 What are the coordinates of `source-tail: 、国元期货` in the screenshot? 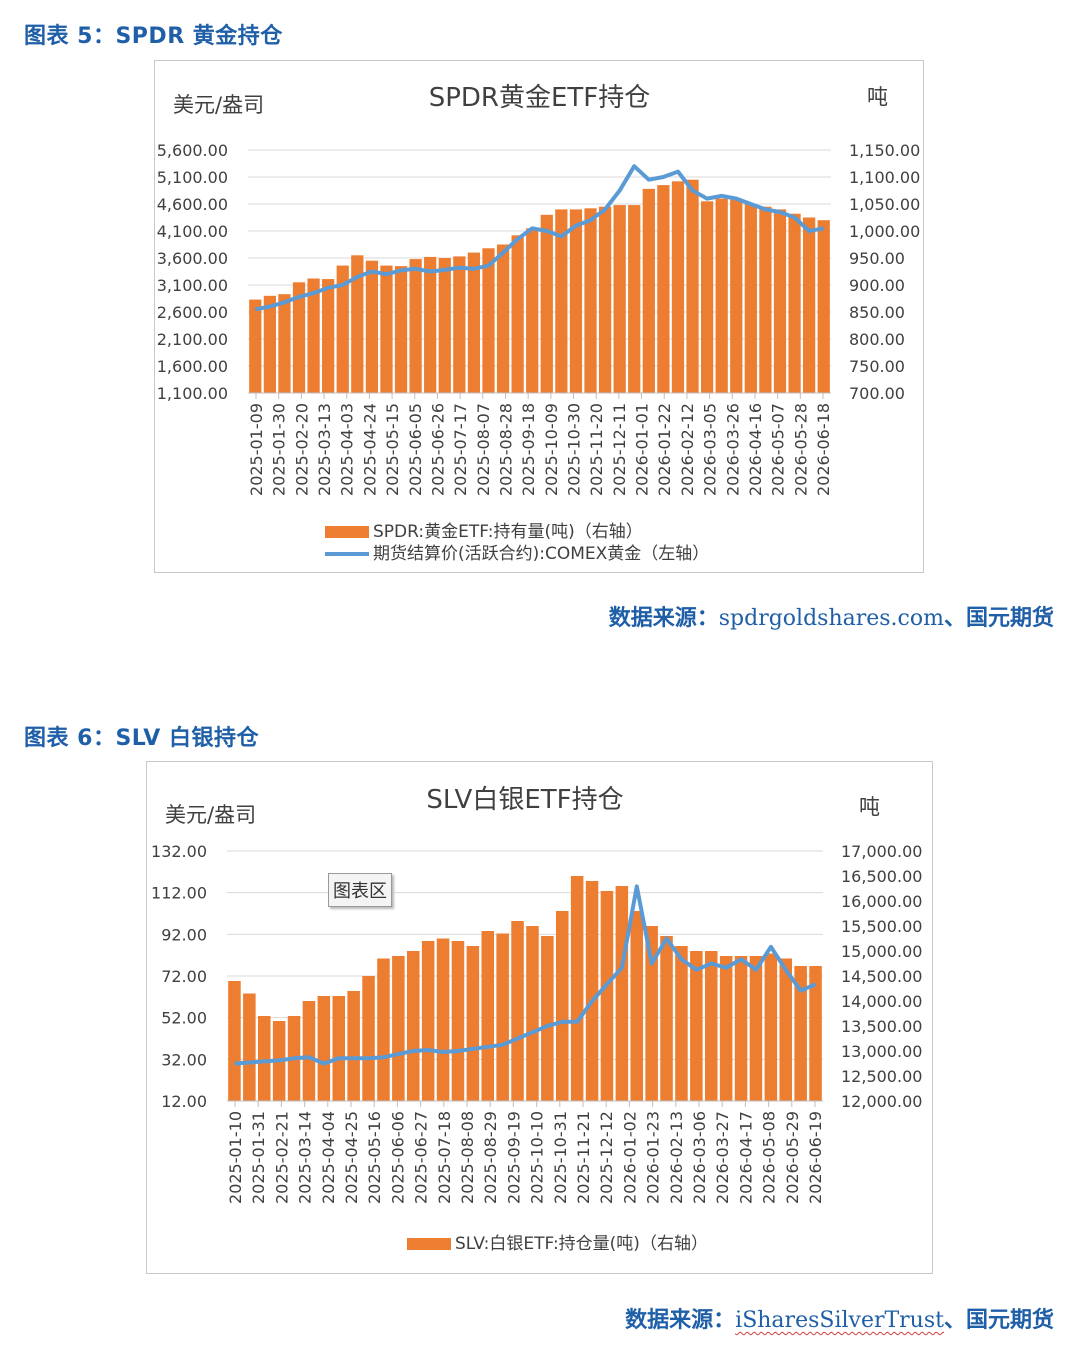 It's located at (998, 618).